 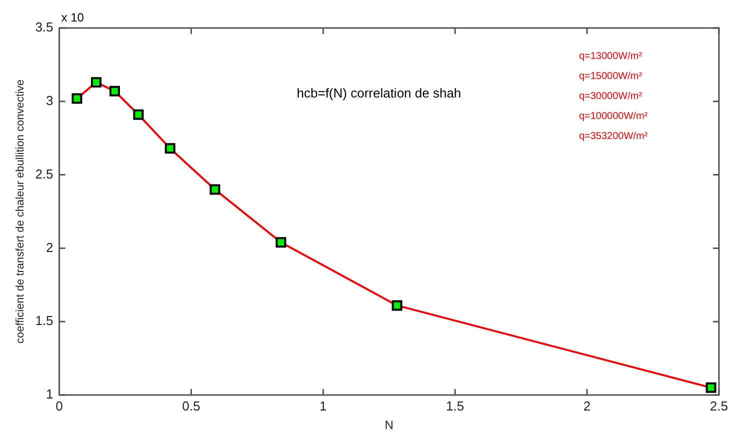 What do you see at coordinates (389, 425) in the screenshot?
I see `x-axis-title: N` at bounding box center [389, 425].